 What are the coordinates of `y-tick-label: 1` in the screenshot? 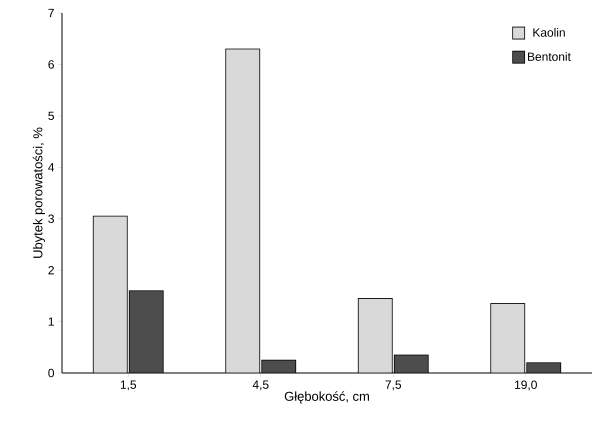 It's located at (51, 321).